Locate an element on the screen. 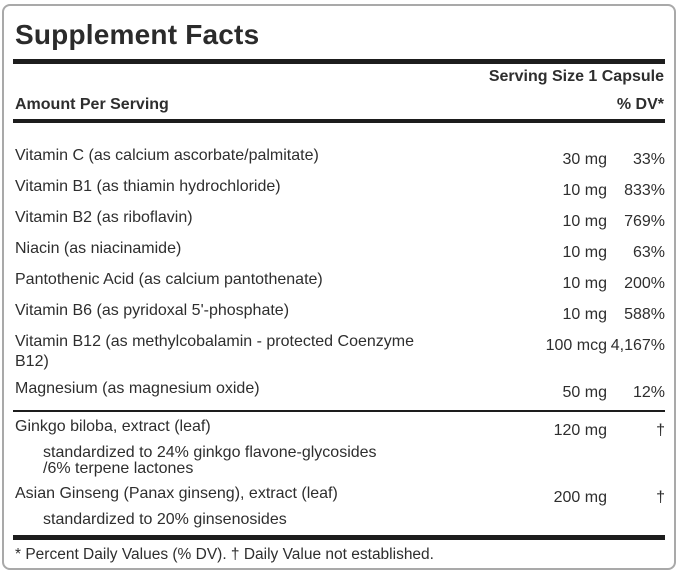  nutrient-amount: 30 mg is located at coordinates (584, 159).